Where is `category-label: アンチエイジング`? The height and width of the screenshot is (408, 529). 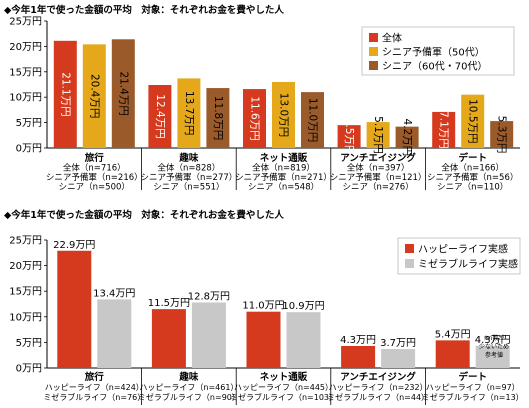
category-label: アンチエイジング is located at coordinates (378, 377).